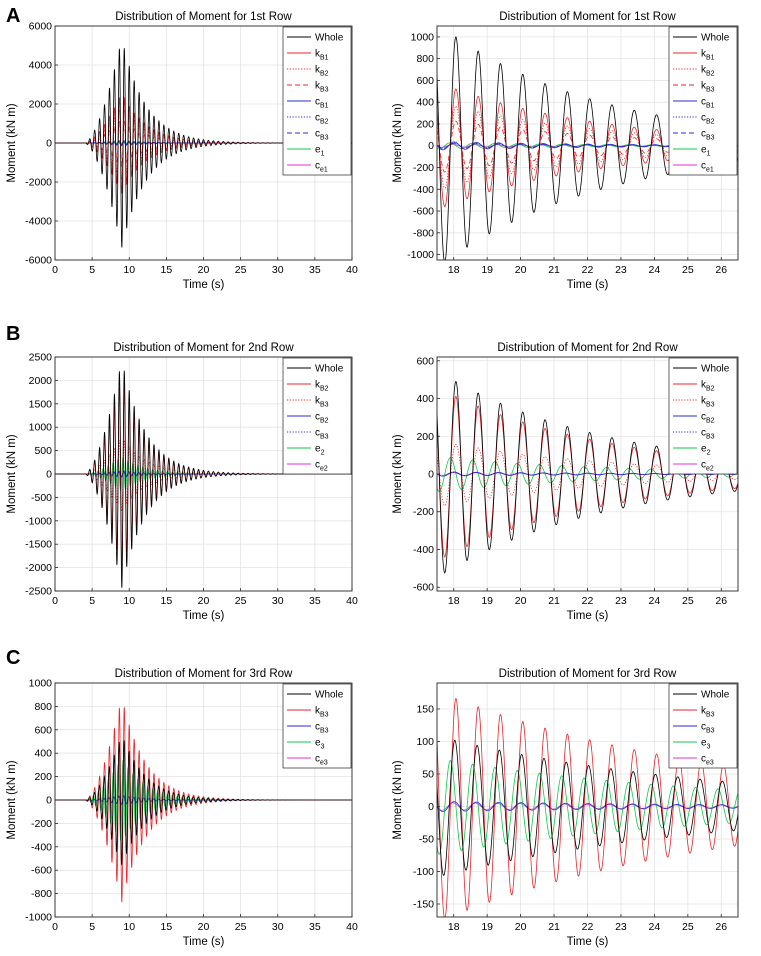 The width and height of the screenshot is (761, 956). What do you see at coordinates (13, 658) in the screenshot?
I see `panel-label-c: C` at bounding box center [13, 658].